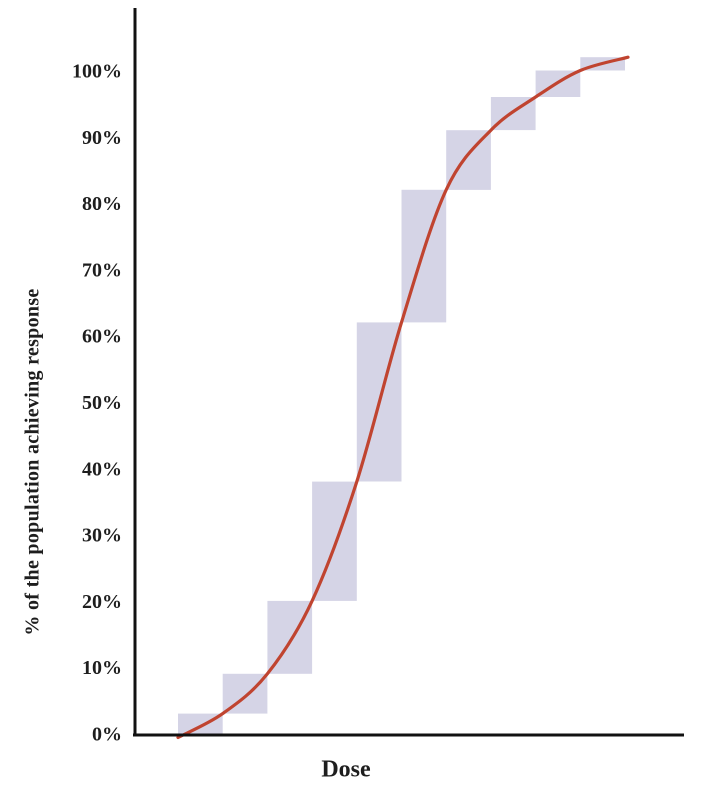  I want to click on y-tick-label: 100%, so click(97, 72).